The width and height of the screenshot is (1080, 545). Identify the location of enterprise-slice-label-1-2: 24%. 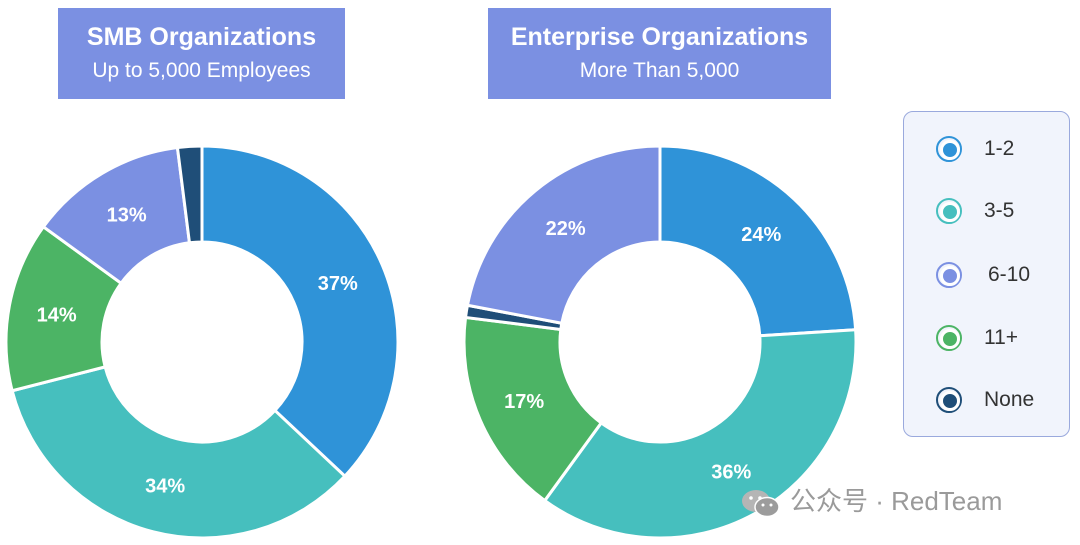
(761, 235).